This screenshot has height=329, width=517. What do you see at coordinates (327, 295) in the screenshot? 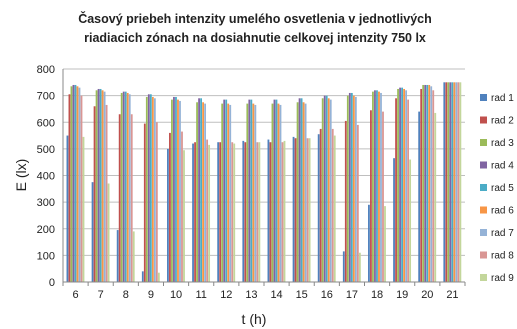
I see `x-tick-label: 16` at bounding box center [327, 295].